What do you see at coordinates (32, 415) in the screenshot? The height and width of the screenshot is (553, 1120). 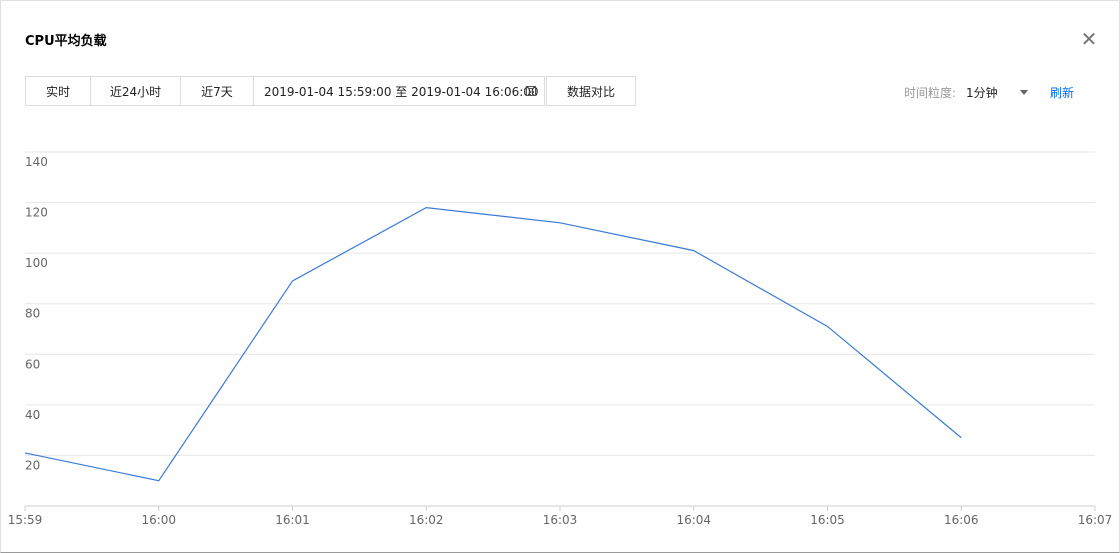 I see `y-tick-label: 40` at bounding box center [32, 415].